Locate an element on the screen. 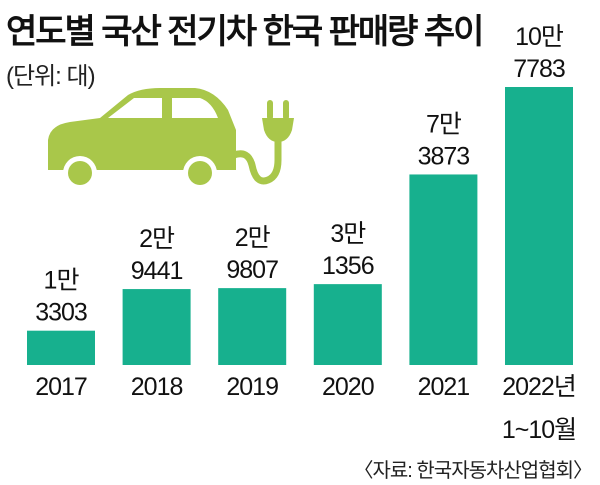  data-label-line1: 10만 is located at coordinates (539, 37).